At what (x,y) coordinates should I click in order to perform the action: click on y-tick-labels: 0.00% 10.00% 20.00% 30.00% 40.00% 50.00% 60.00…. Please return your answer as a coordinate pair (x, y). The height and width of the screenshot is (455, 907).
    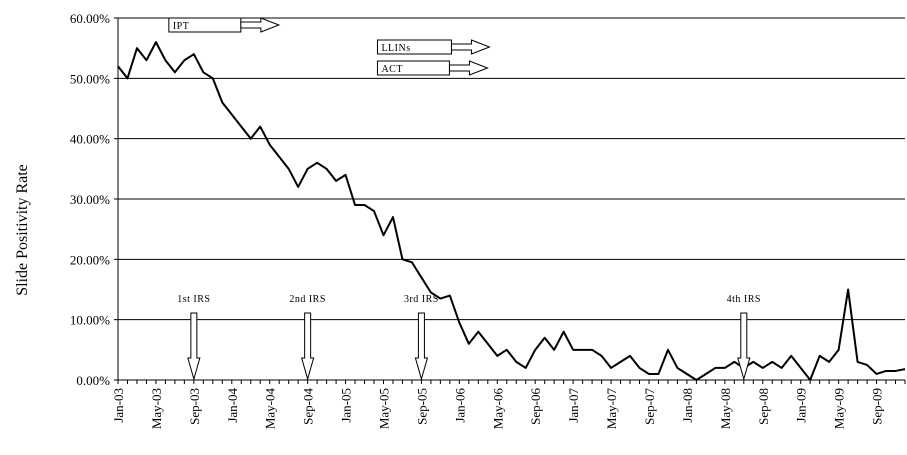
    Looking at the image, I should click on (94, 199).